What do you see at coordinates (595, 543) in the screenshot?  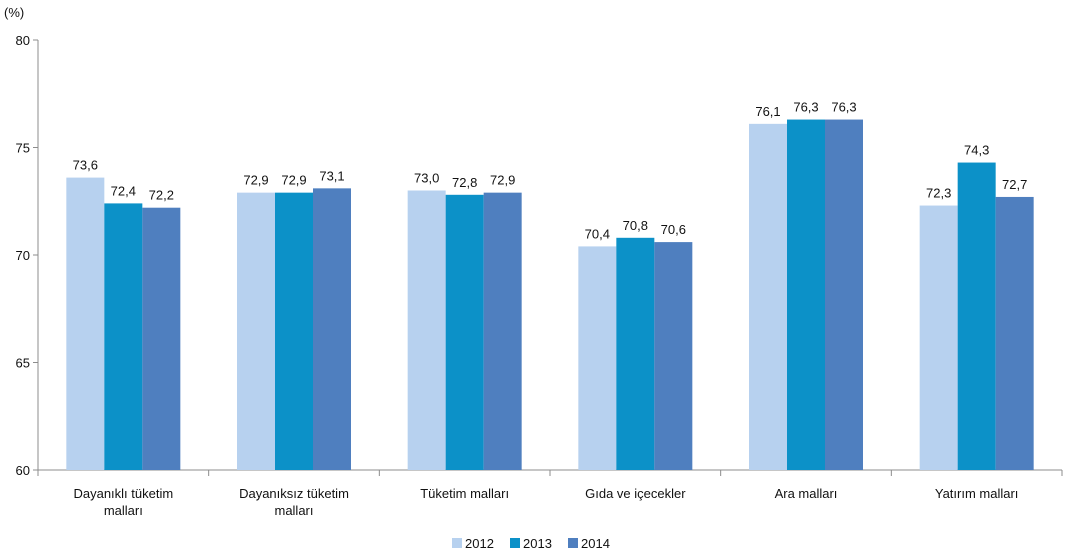 I see `legend-label: 2014` at bounding box center [595, 543].